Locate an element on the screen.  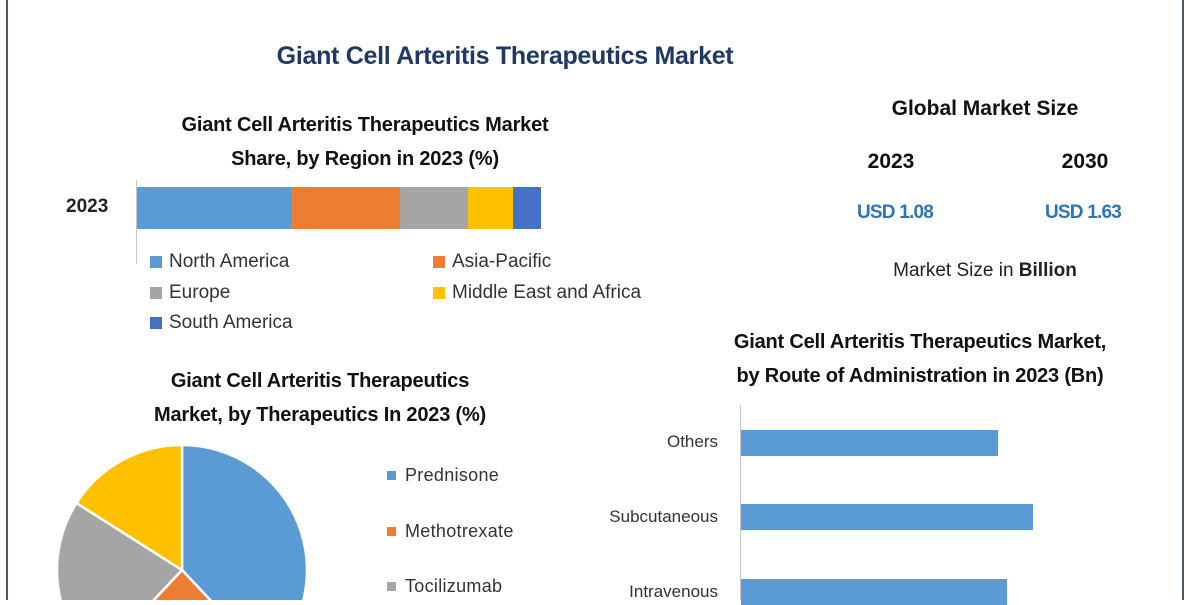
legend-item-europe: Europe is located at coordinates (190, 293).